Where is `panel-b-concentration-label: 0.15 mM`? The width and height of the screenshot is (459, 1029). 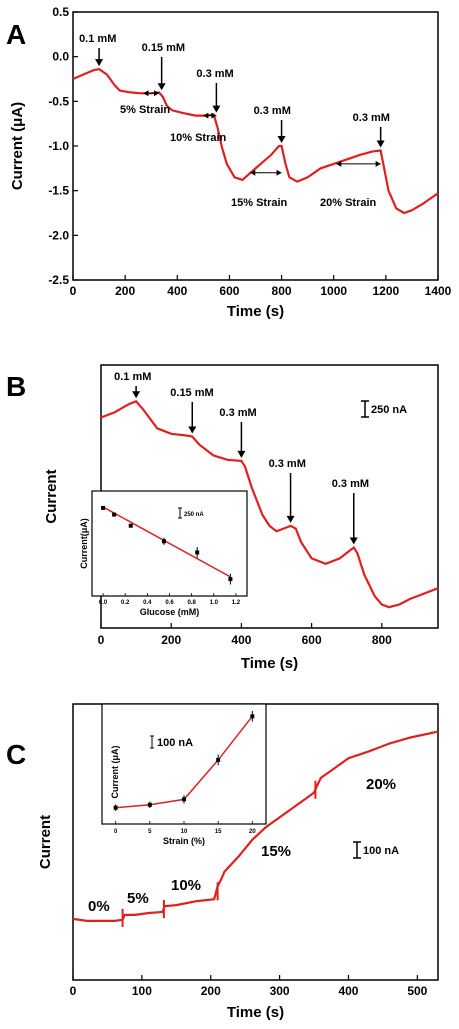
panel-b-concentration-label: 0.15 mM is located at coordinates (191, 393).